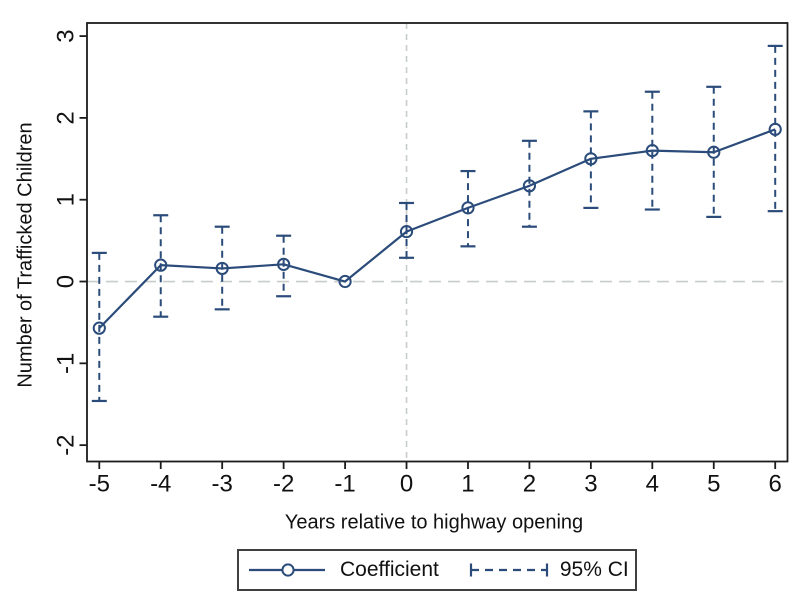 The image size is (799, 600). I want to click on y-axis-title: Number of Trafficked Children, so click(25, 255).